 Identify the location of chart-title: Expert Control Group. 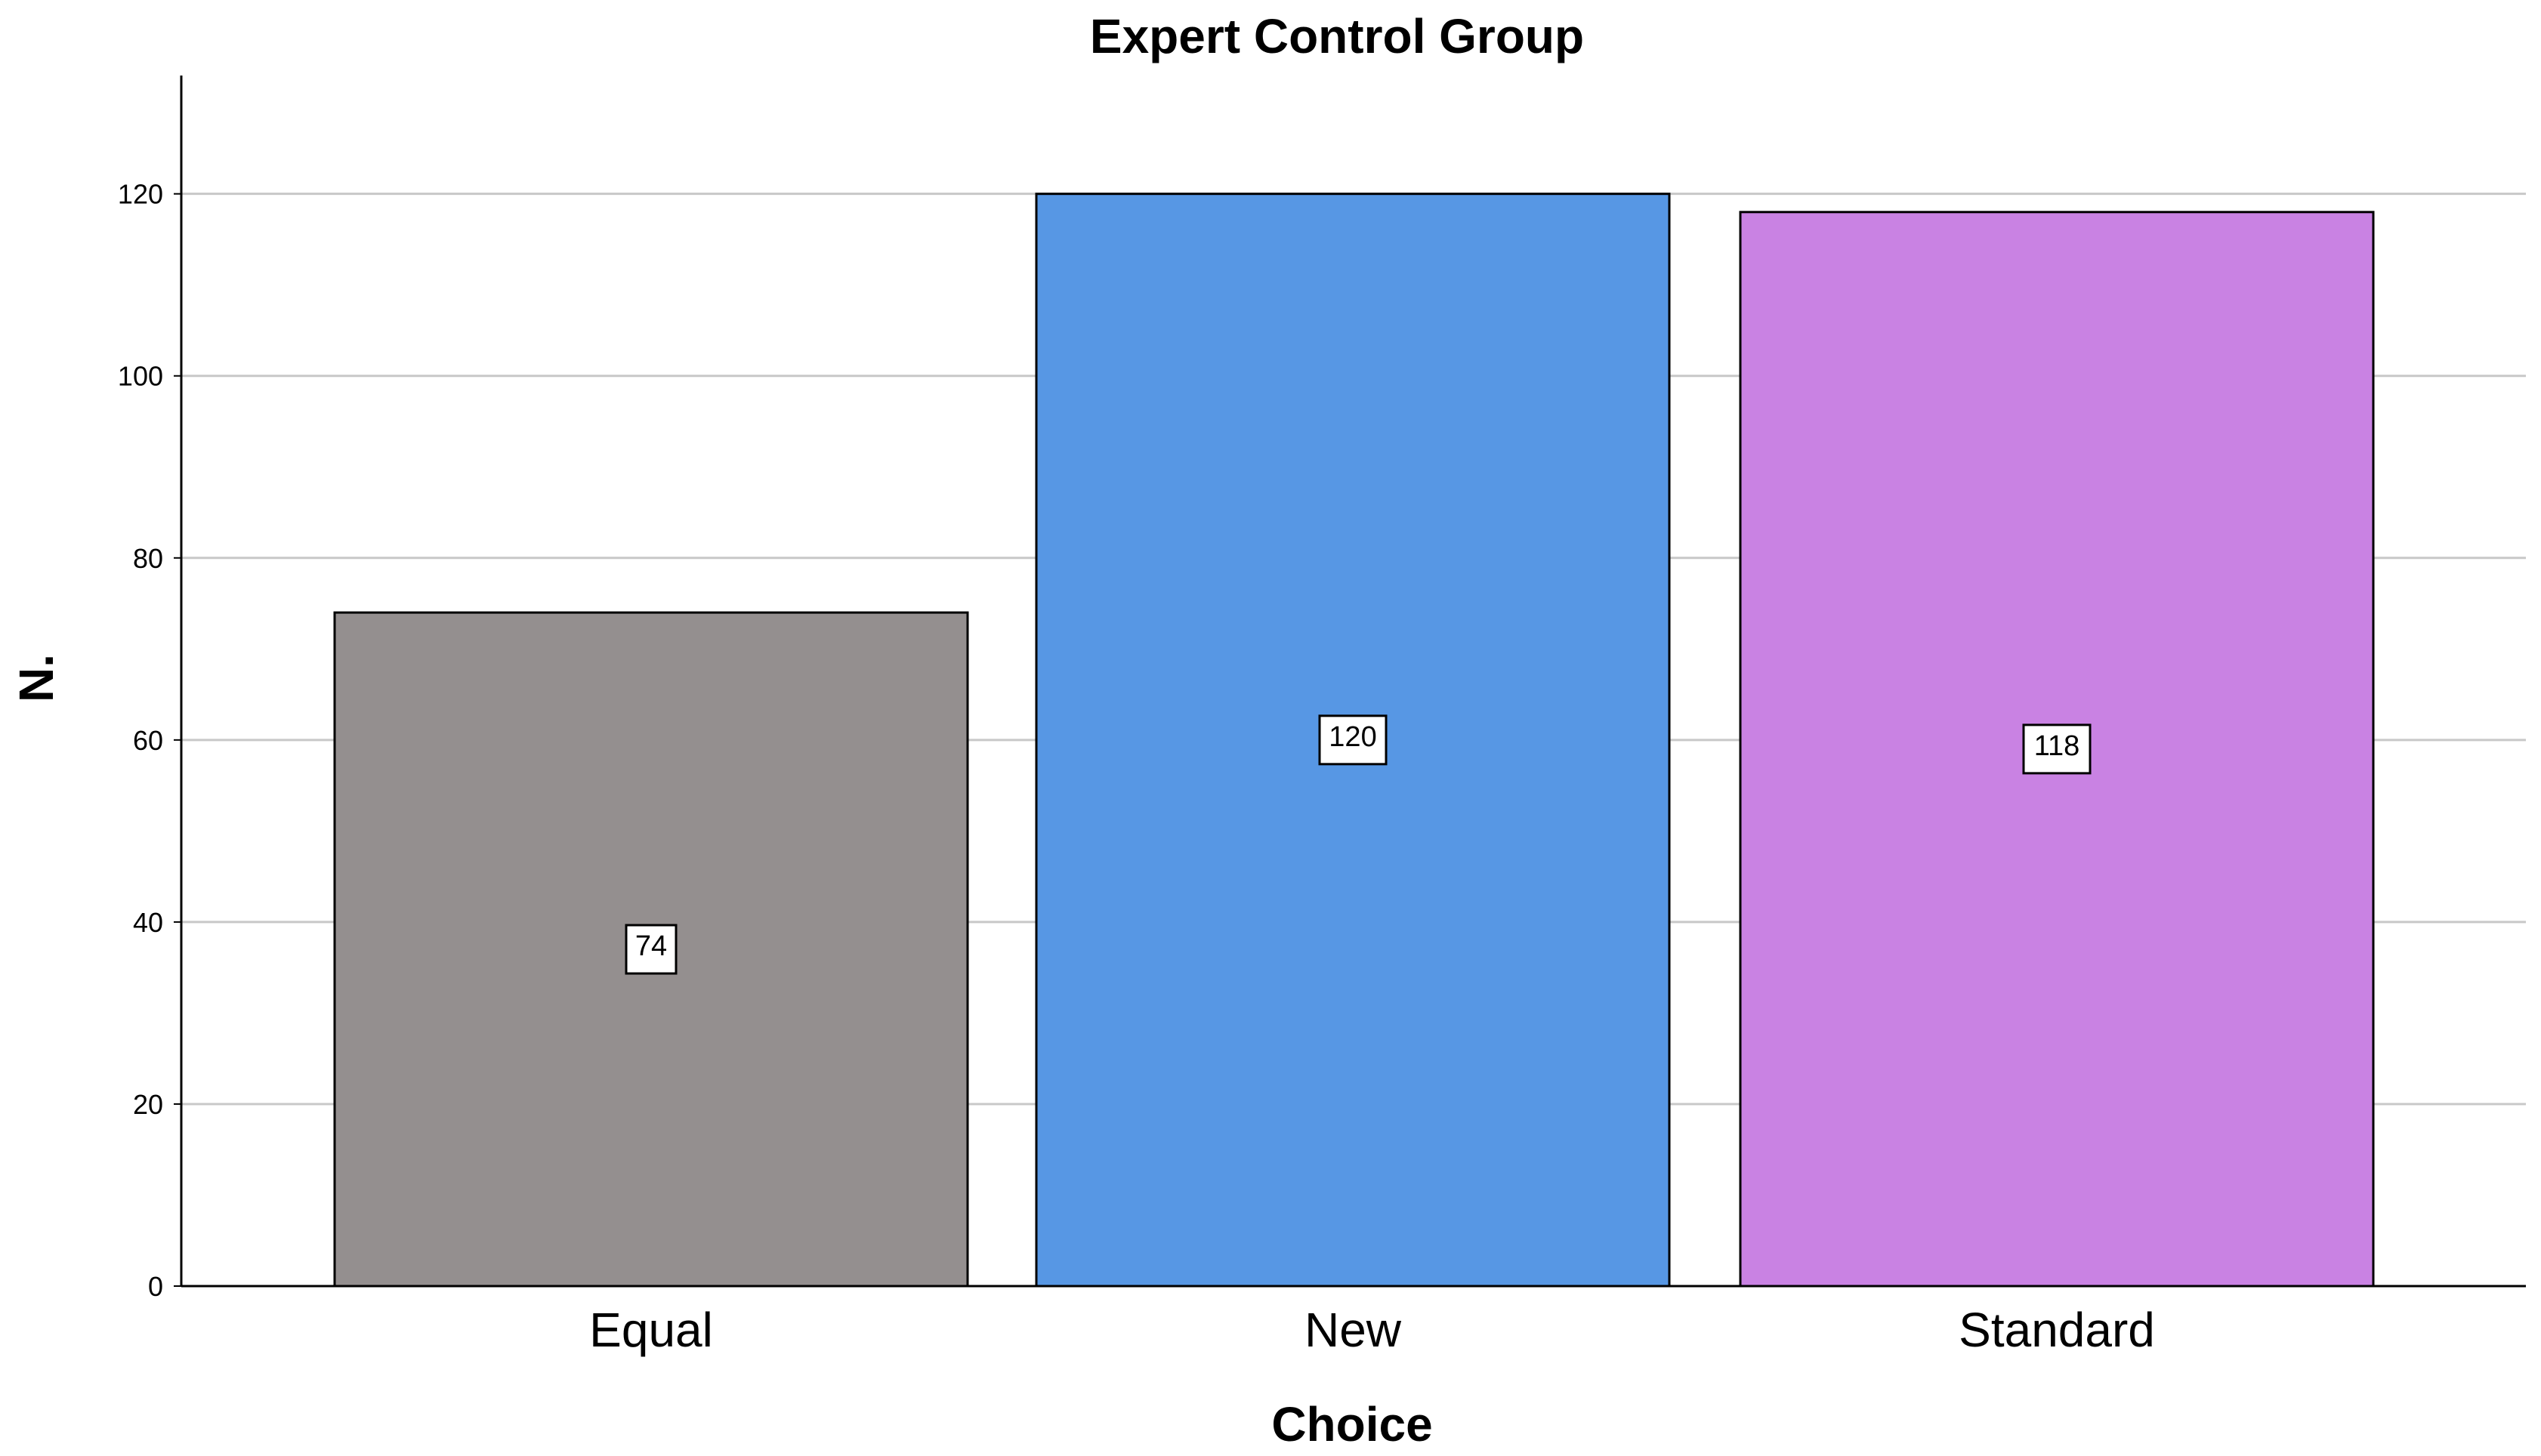
(1337, 36).